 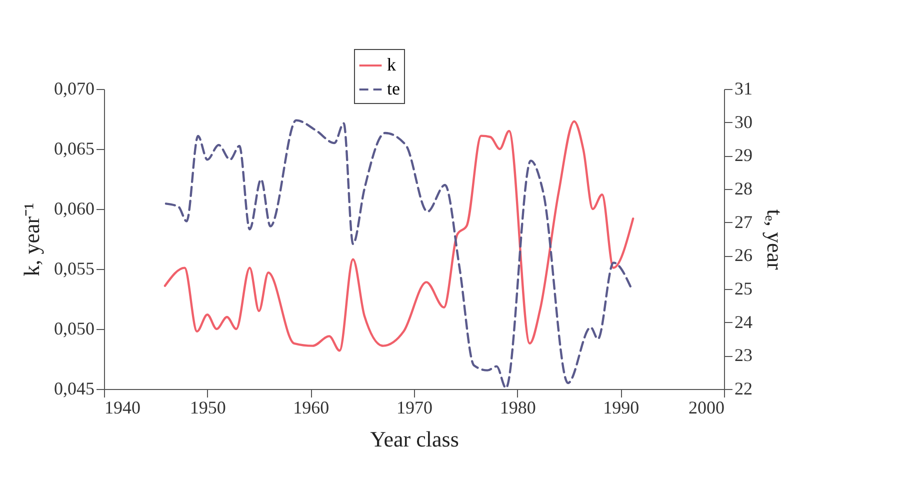 I want to click on y-tick-label: 0,050, so click(x=74, y=328).